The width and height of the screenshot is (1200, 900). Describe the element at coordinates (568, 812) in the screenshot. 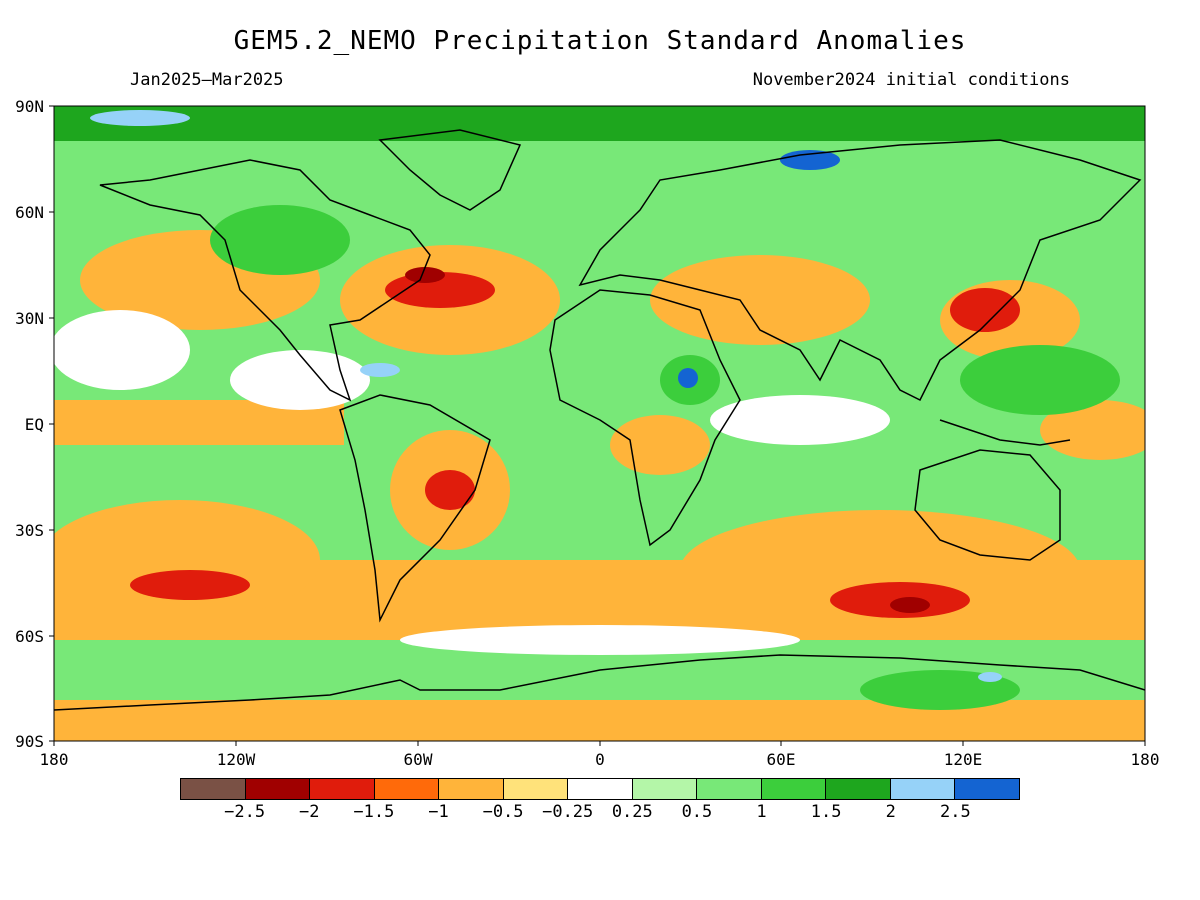

I see `colorbar-label: −0.25` at that location.